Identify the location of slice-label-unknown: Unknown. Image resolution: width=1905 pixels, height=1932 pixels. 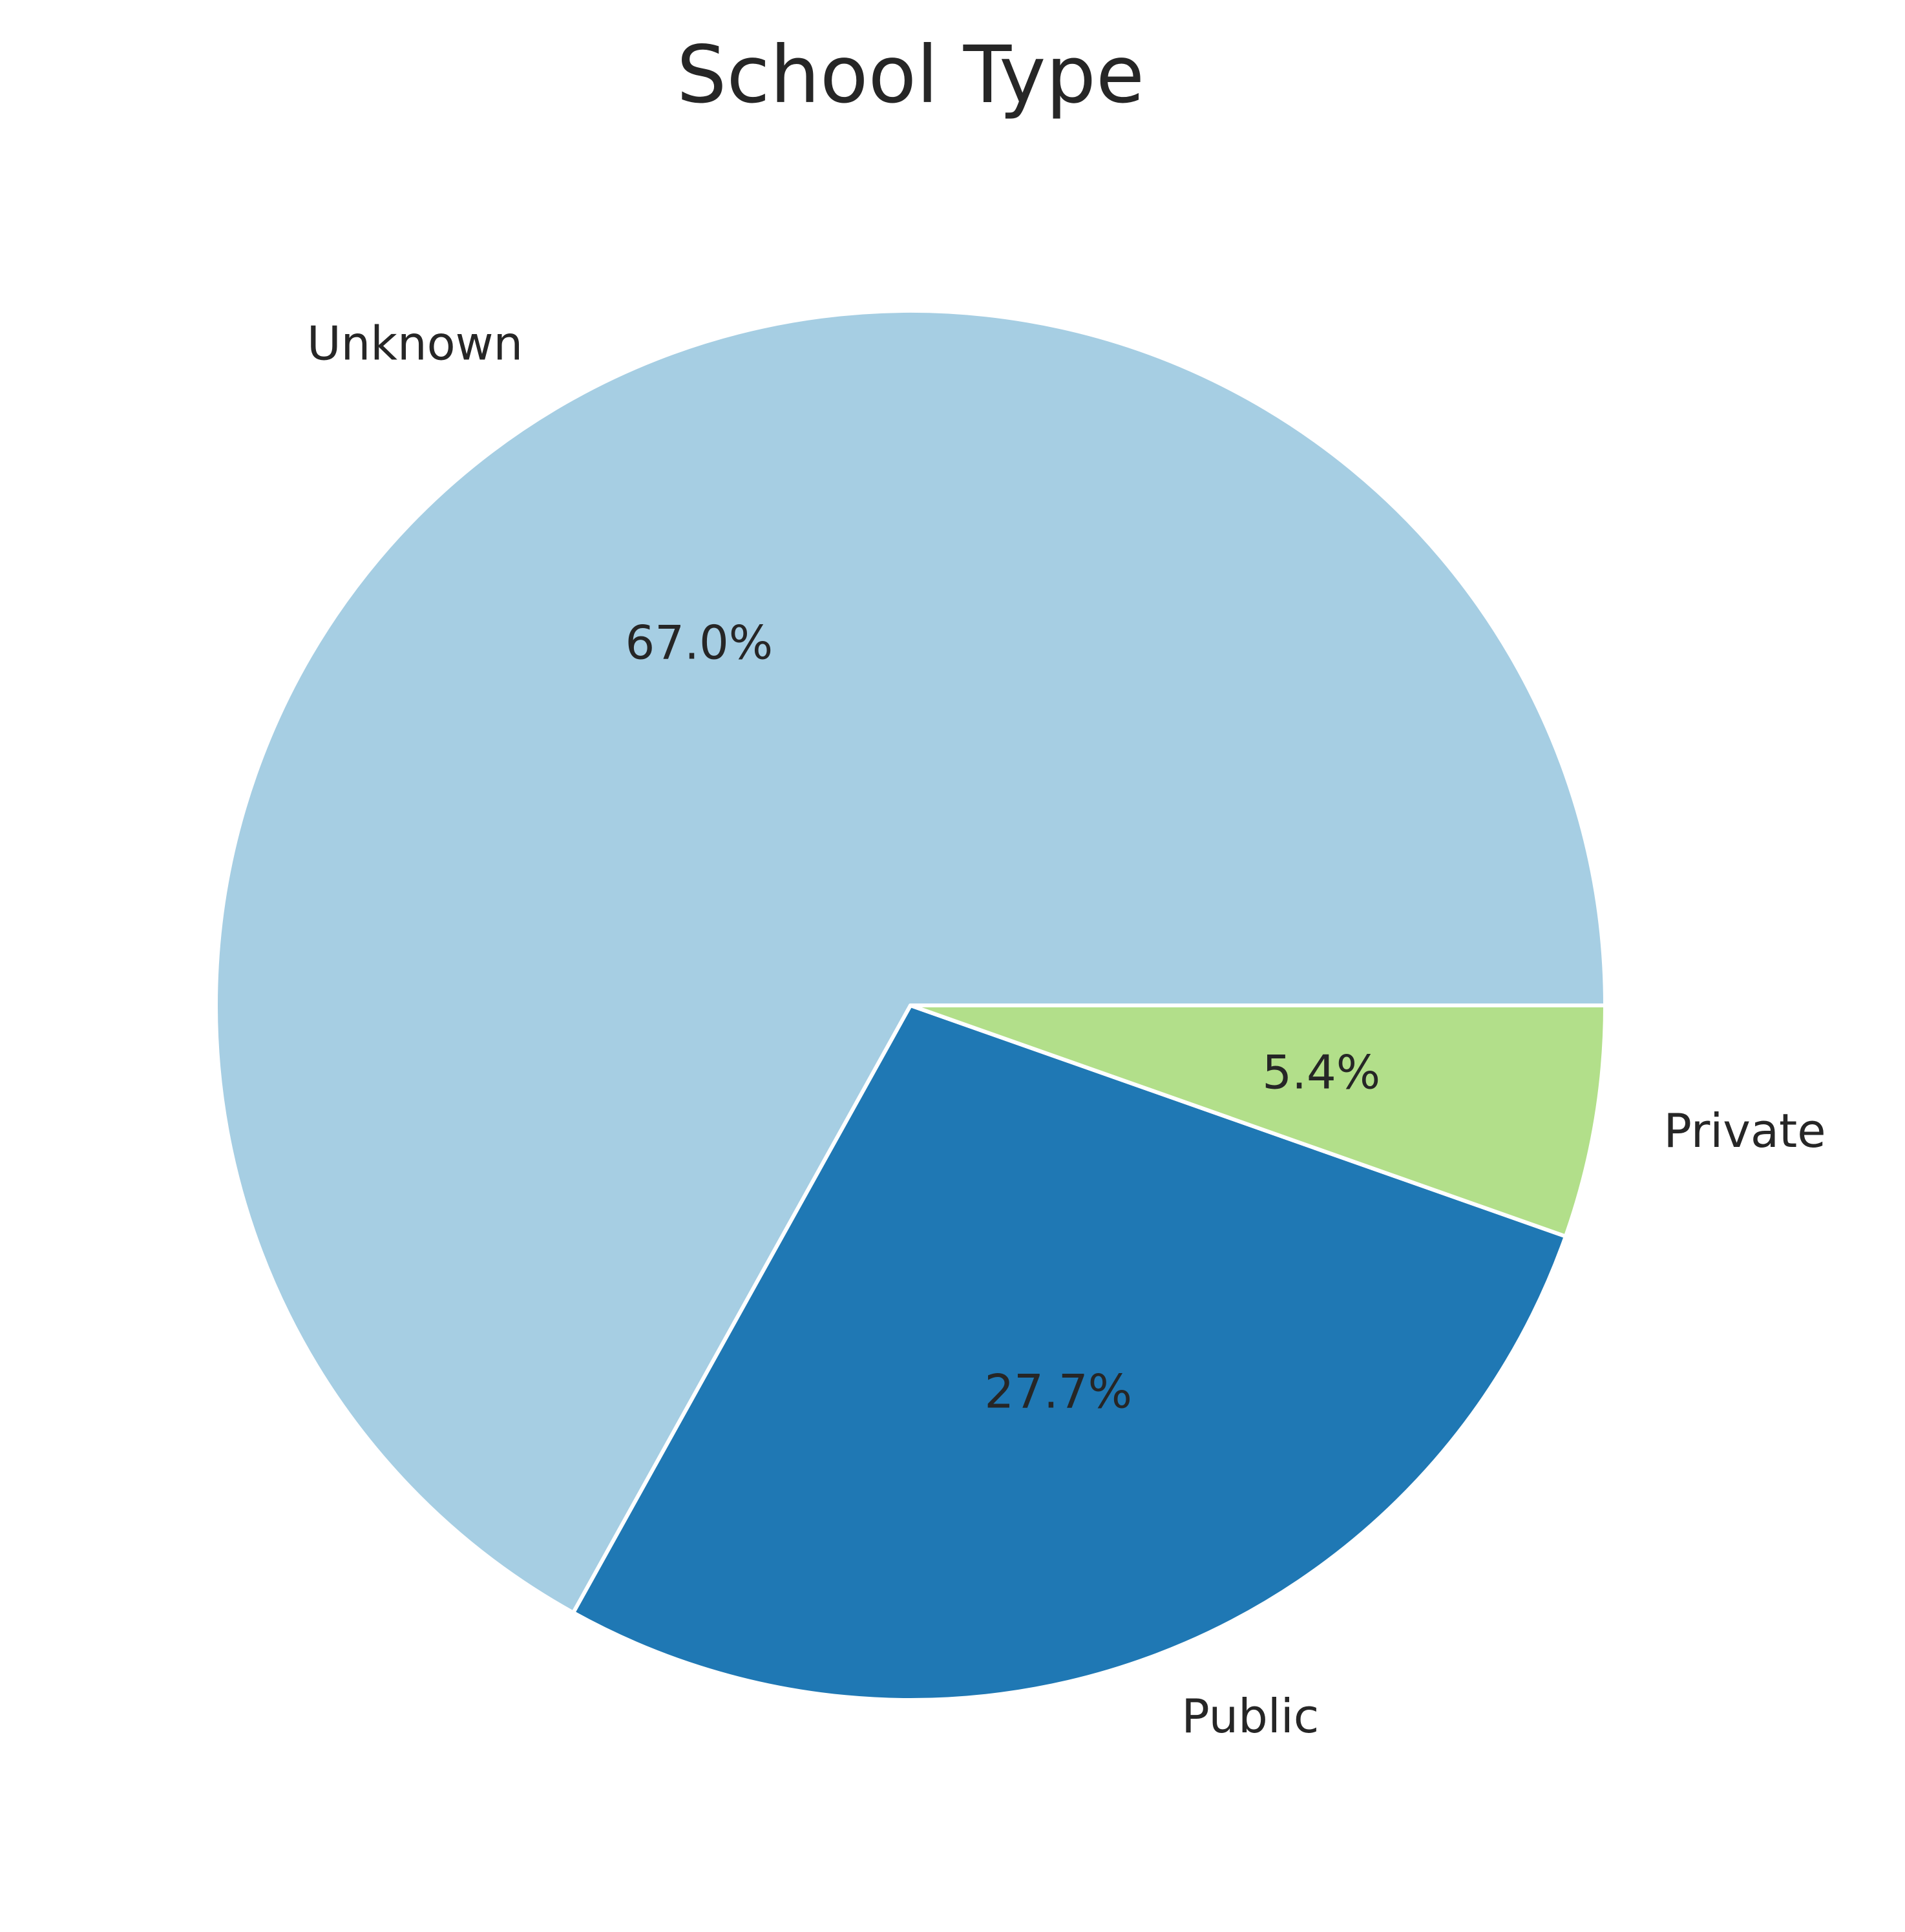
(415, 343).